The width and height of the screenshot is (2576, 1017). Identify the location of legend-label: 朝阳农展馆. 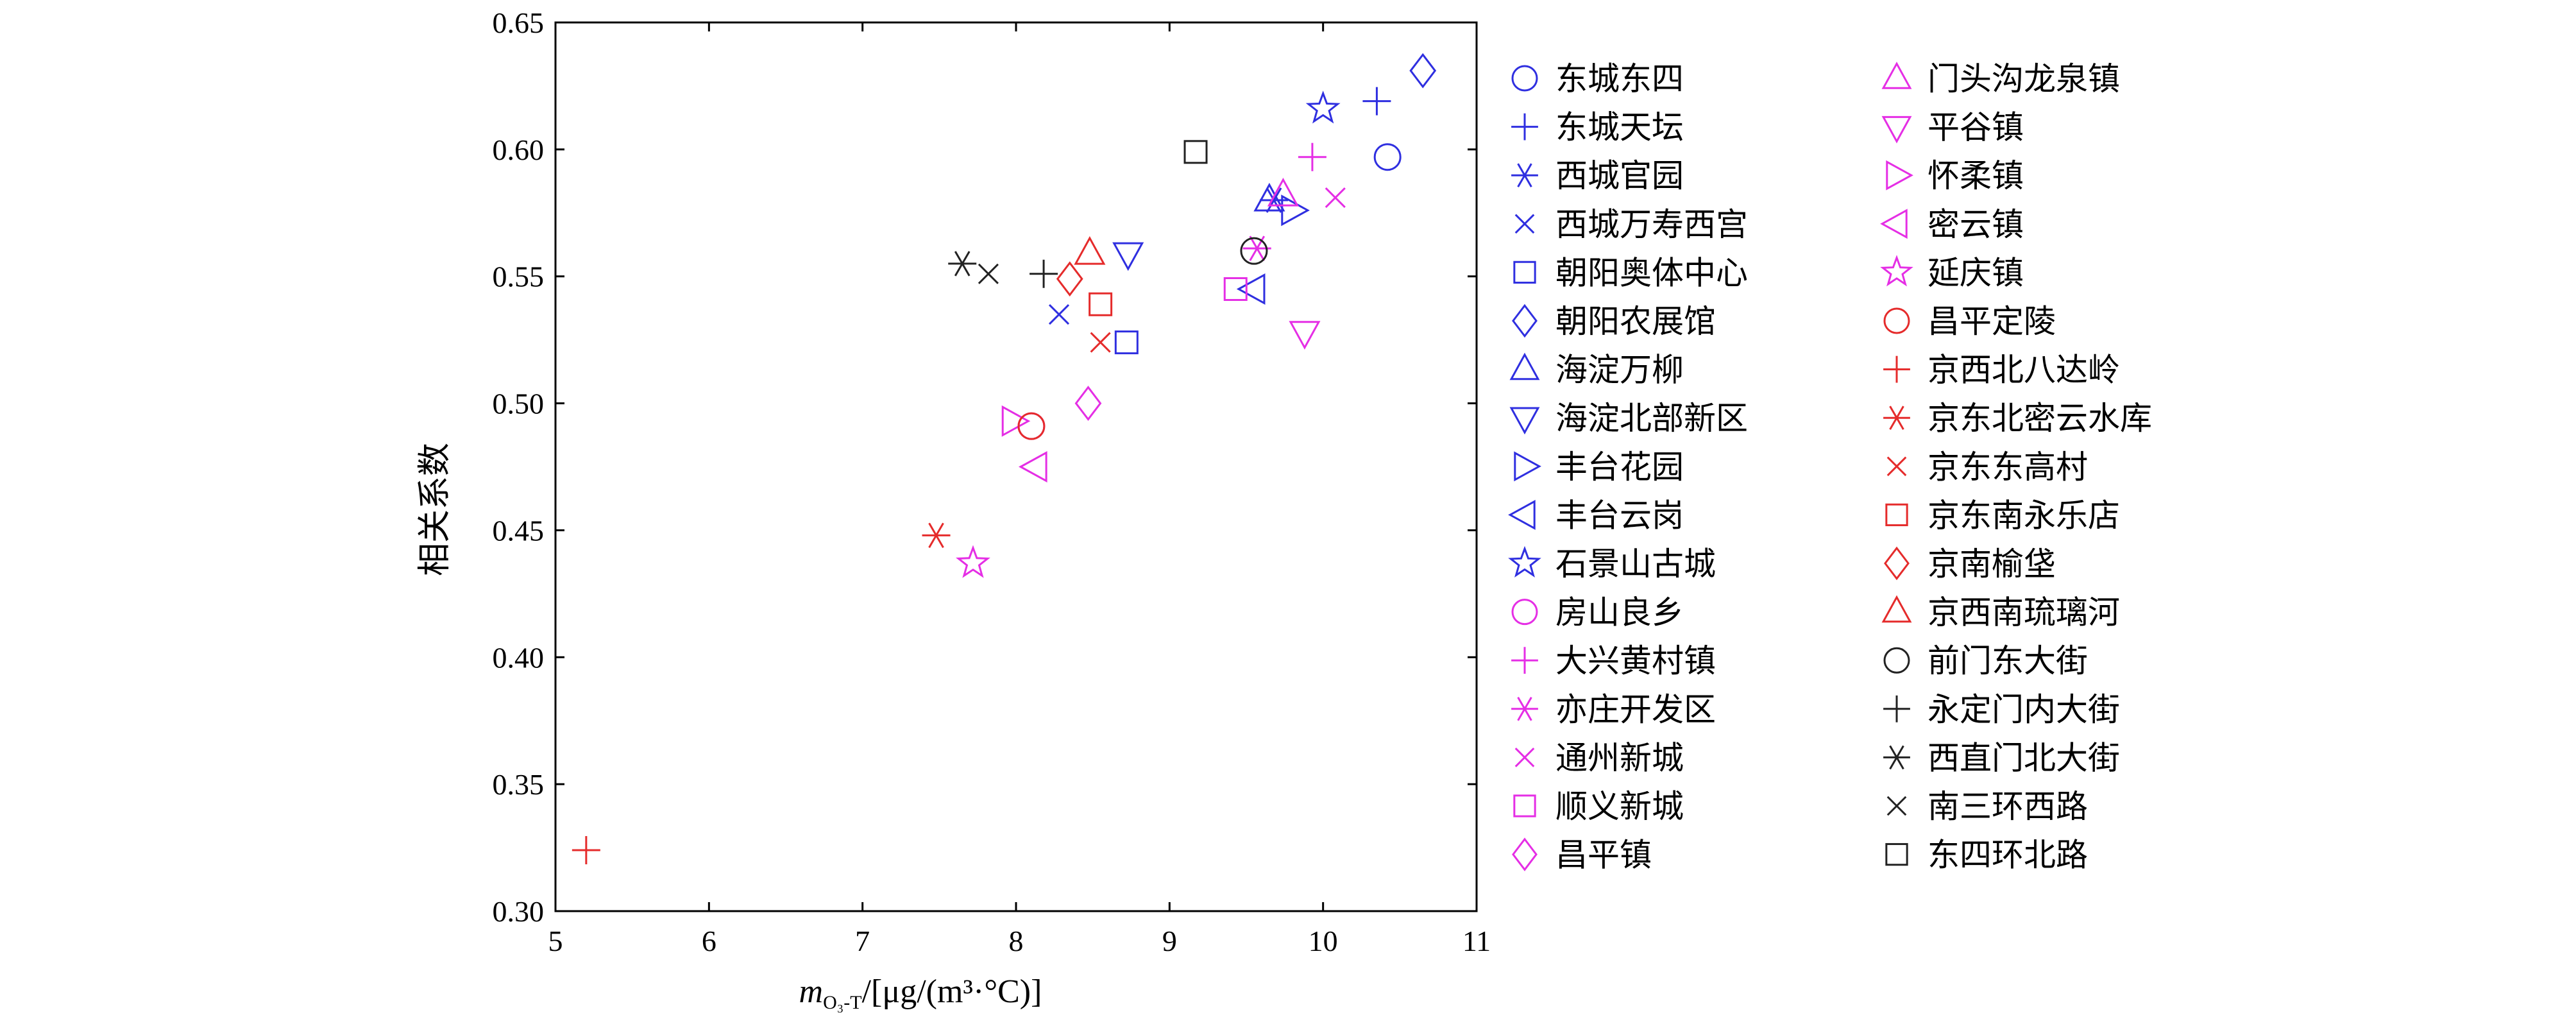
(1635, 321).